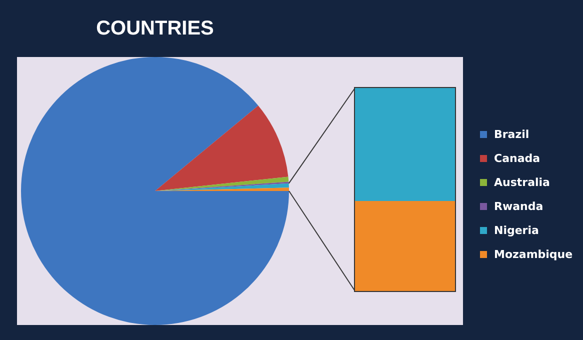 Image resolution: width=583 pixels, height=340 pixels. What do you see at coordinates (522, 182) in the screenshot?
I see `legend-label: Australia` at bounding box center [522, 182].